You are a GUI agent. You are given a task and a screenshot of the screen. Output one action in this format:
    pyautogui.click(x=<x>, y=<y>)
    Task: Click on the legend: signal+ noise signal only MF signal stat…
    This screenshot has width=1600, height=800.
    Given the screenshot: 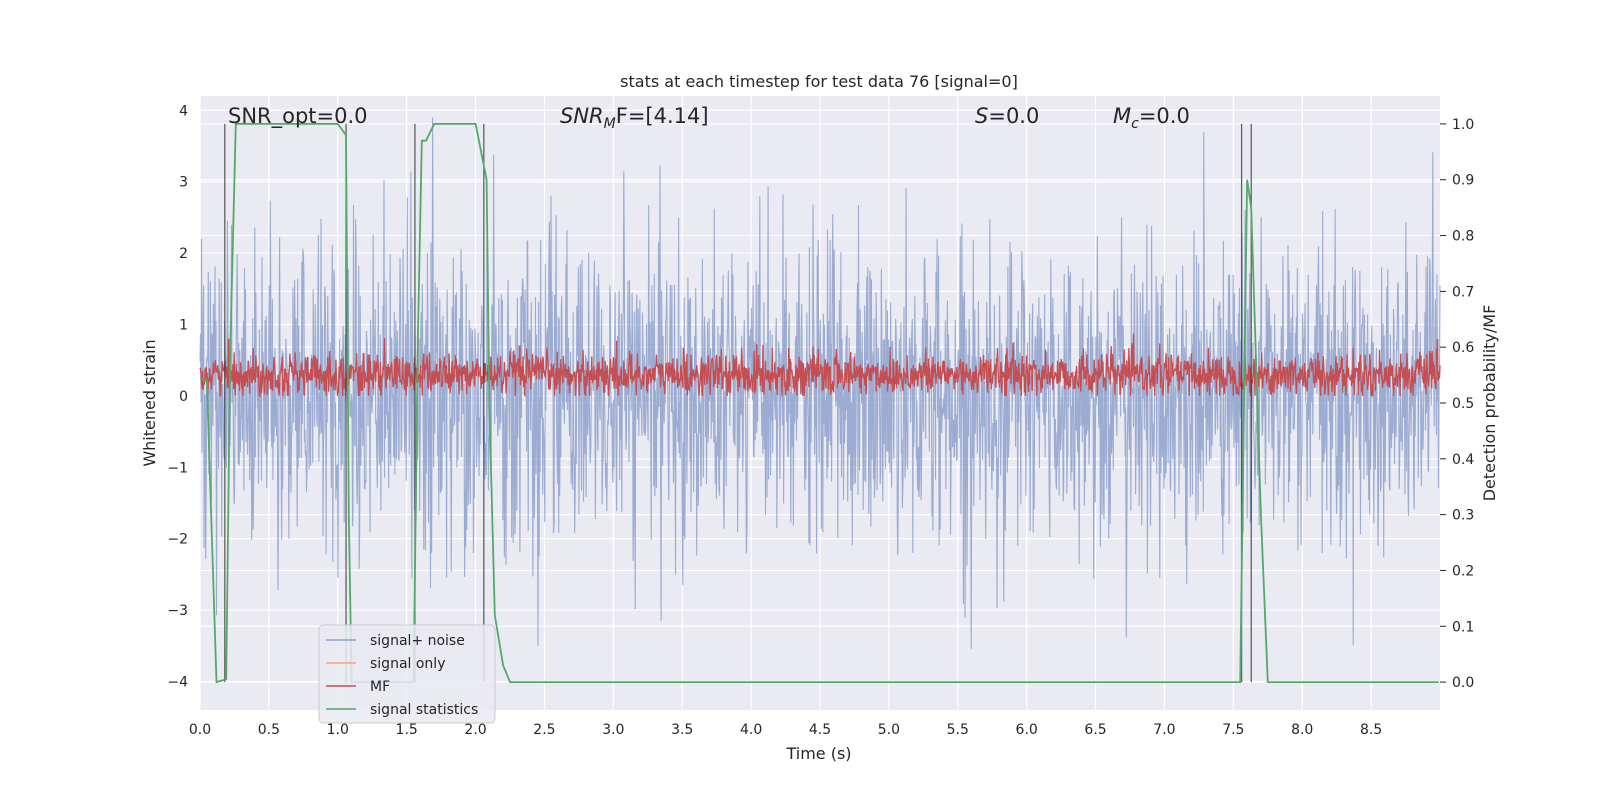 What is the action you would take?
    pyautogui.click(x=407, y=674)
    